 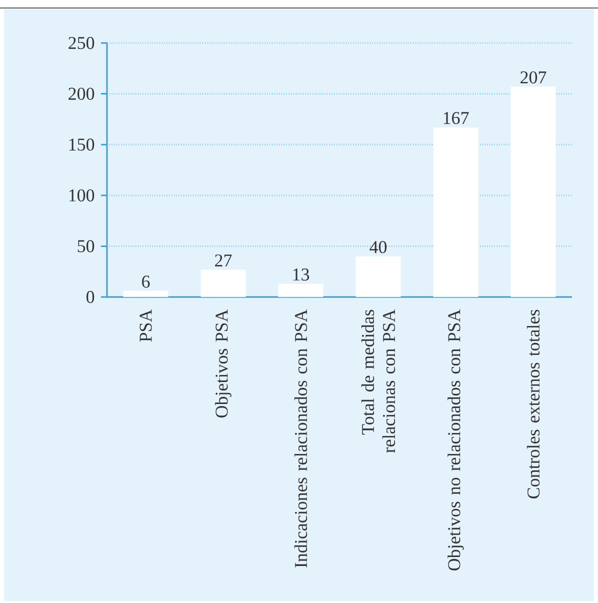 What do you see at coordinates (456, 439) in the screenshot?
I see `x-tick-label: Objetivos no relacionados con PSA` at bounding box center [456, 439].